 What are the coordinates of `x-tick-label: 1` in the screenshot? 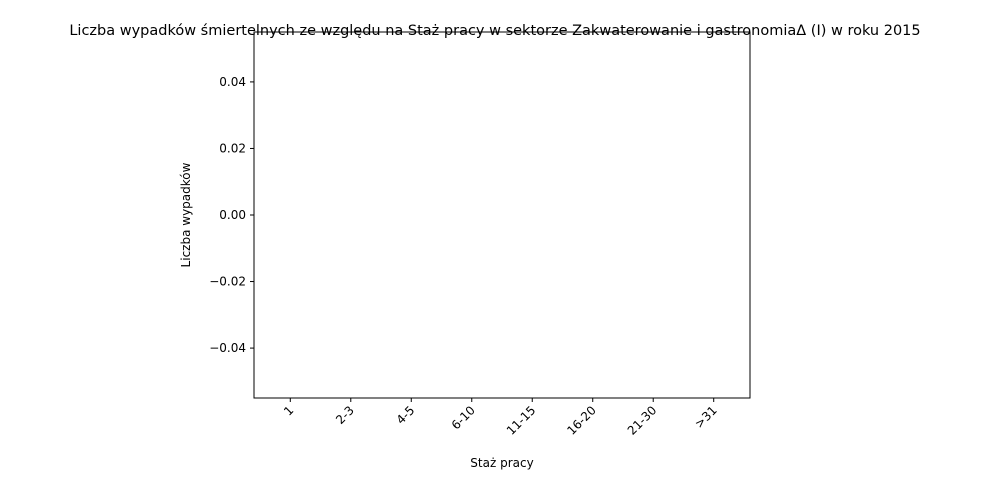 It's located at (288, 410).